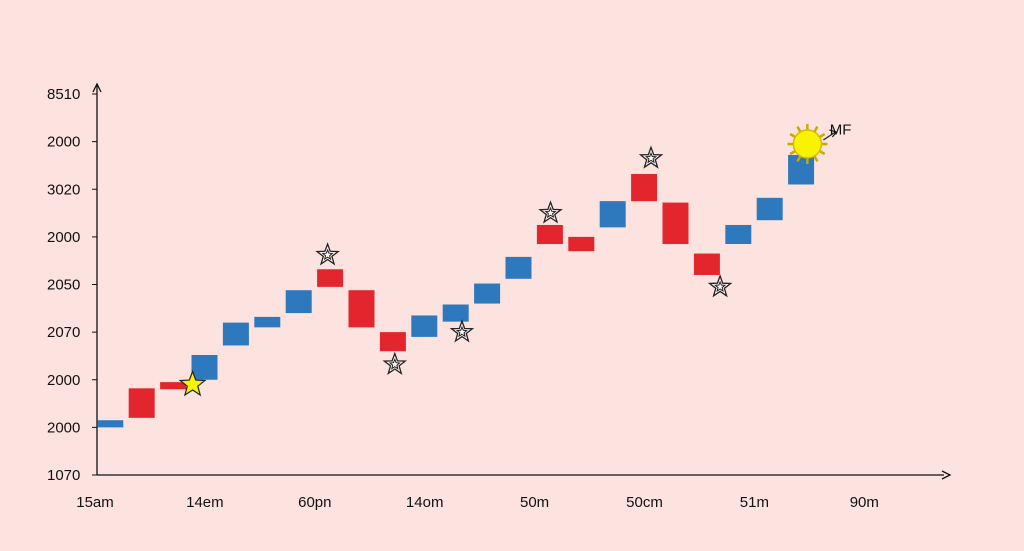 Image resolution: width=1024 pixels, height=551 pixels. I want to click on sun-pointer, so click(829, 136).